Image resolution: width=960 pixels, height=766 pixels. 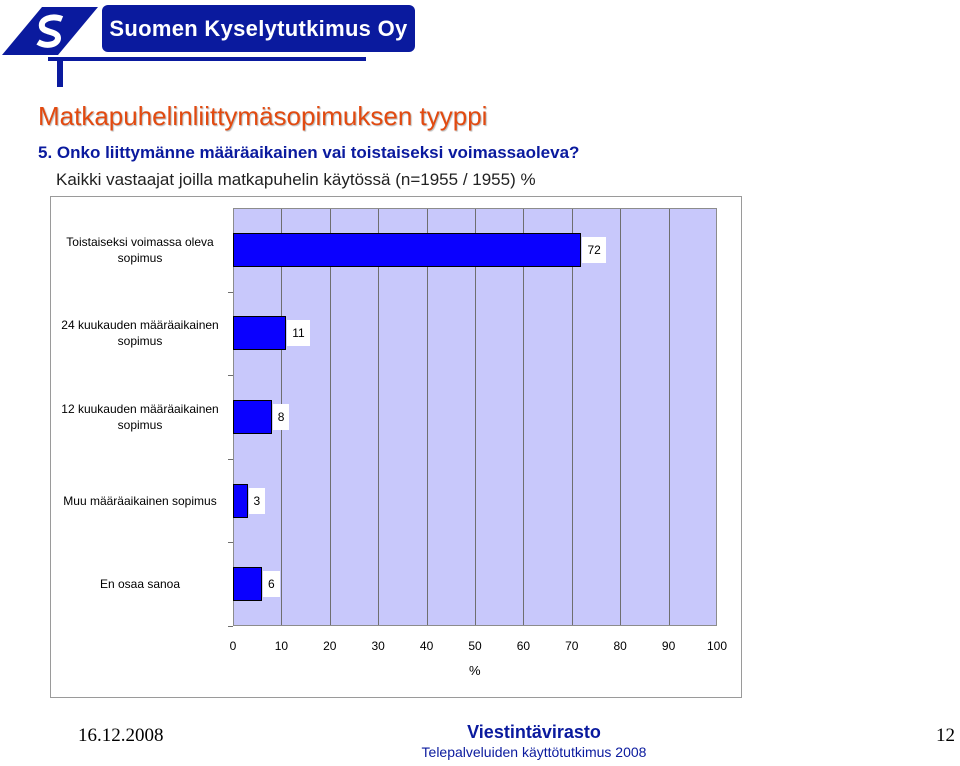 What do you see at coordinates (50, 31) in the screenshot?
I see `company-logo` at bounding box center [50, 31].